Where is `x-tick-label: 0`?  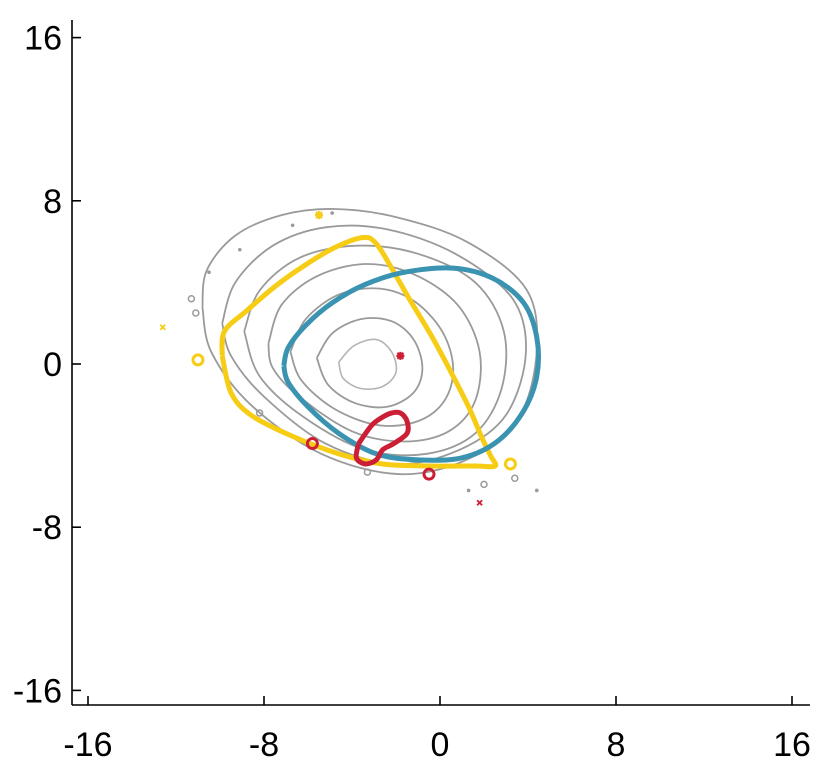
x-tick-label: 0 is located at coordinates (440, 745).